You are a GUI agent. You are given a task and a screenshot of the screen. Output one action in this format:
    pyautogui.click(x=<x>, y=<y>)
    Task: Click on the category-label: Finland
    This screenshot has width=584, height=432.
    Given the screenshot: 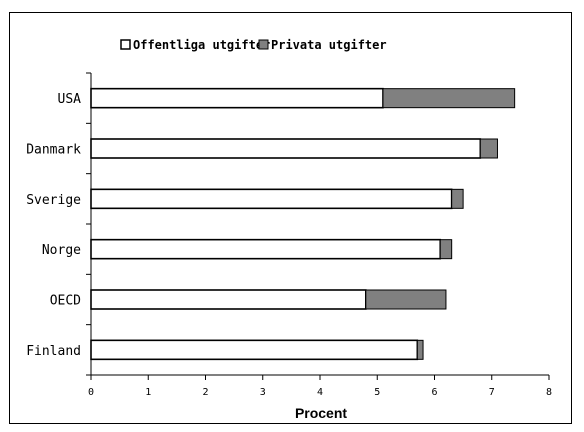 What is the action you would take?
    pyautogui.click(x=53, y=351)
    